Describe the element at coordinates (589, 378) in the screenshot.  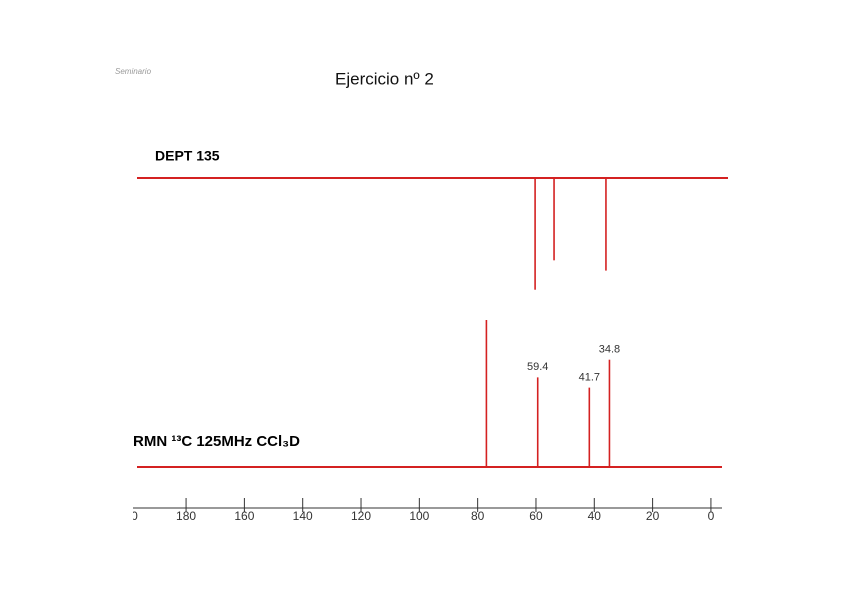
I see `peak-label: 41.7` at that location.